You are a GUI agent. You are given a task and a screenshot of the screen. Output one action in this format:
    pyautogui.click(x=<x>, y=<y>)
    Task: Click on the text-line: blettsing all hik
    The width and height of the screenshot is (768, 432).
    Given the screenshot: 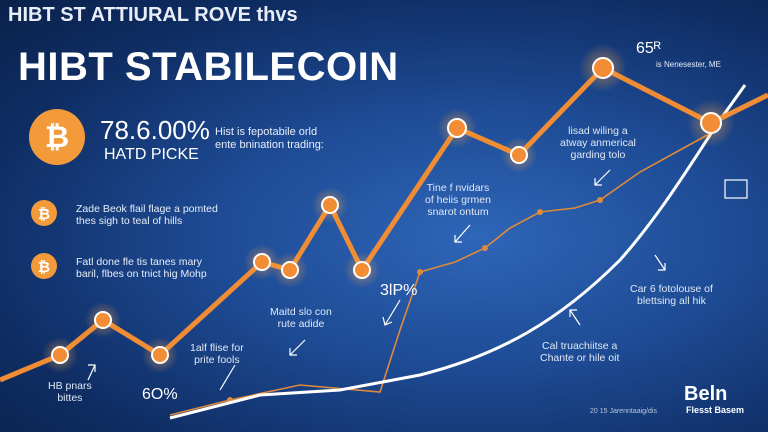 What is the action you would take?
    pyautogui.click(x=671, y=301)
    